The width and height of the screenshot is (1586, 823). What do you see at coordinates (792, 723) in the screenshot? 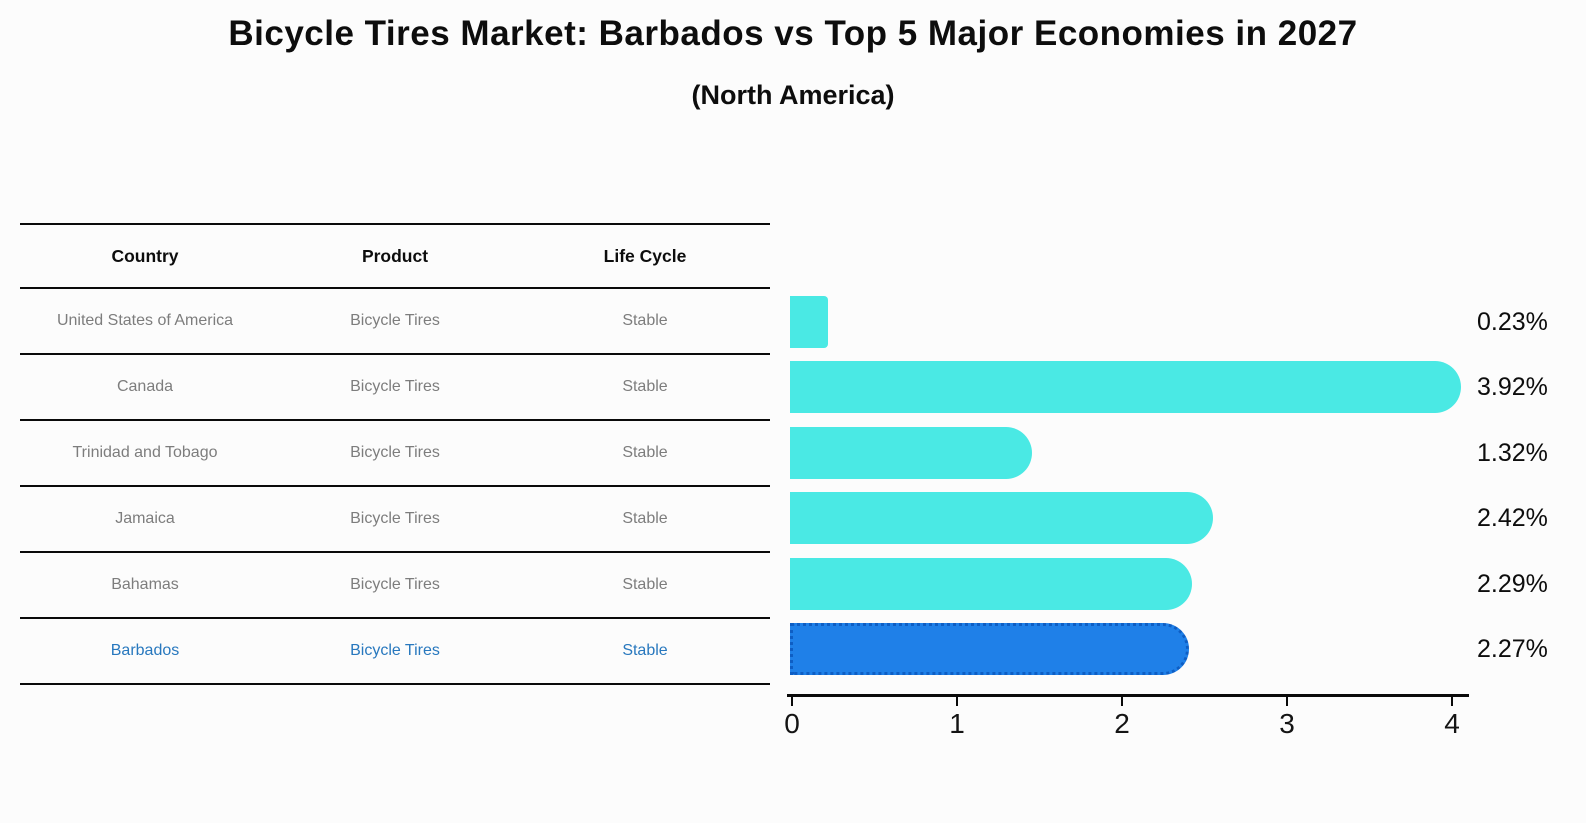
I see `x-axis-tick-label: 0` at bounding box center [792, 723].